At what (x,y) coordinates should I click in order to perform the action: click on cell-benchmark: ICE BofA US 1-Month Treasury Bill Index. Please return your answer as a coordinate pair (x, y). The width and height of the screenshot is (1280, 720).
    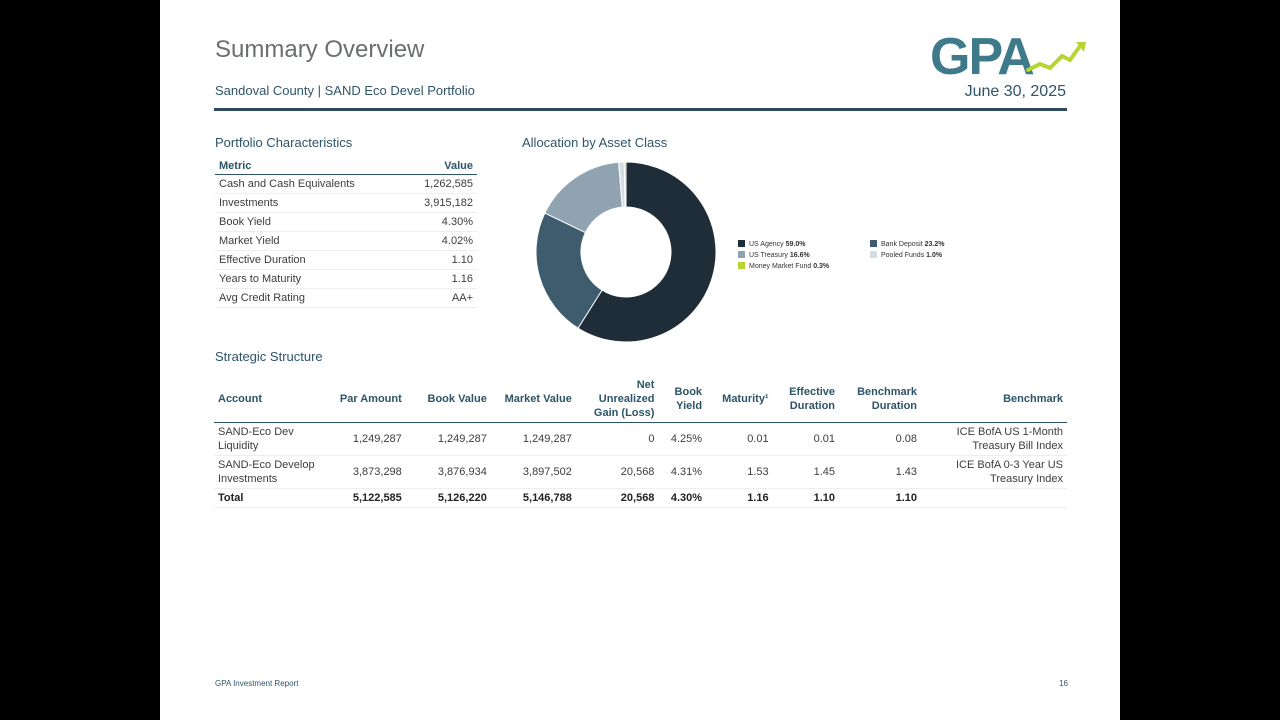
    Looking at the image, I should click on (994, 439).